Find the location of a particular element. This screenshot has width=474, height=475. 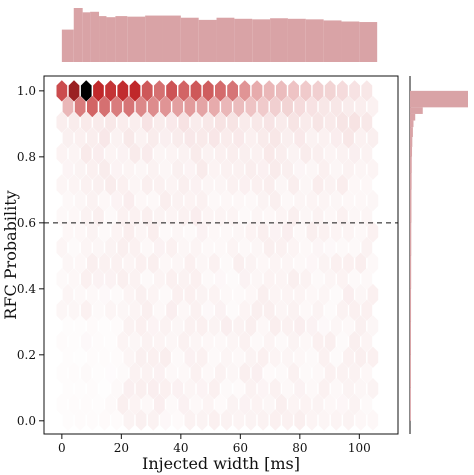

y-axis-ticks: 0.0 0.2 0.4 0.6 0.8 1.0 is located at coordinates (30, 256).